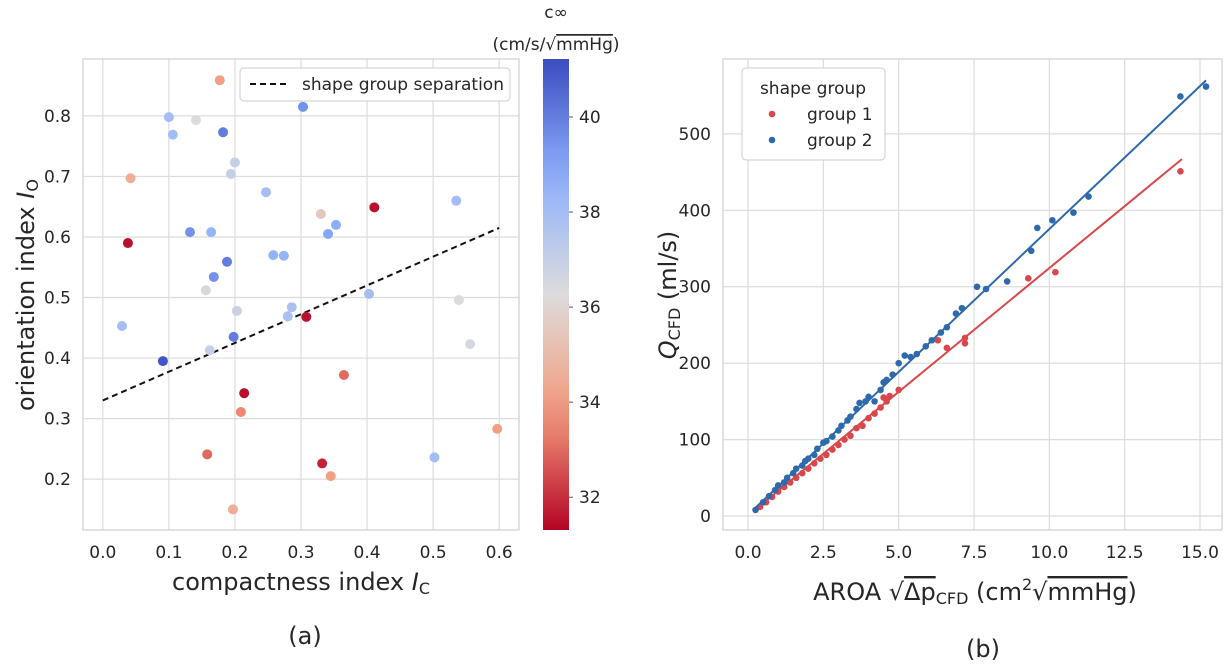 Image resolution: width=1230 pixels, height=667 pixels. I want to click on colorbar-tick-label: 40, so click(590, 118).